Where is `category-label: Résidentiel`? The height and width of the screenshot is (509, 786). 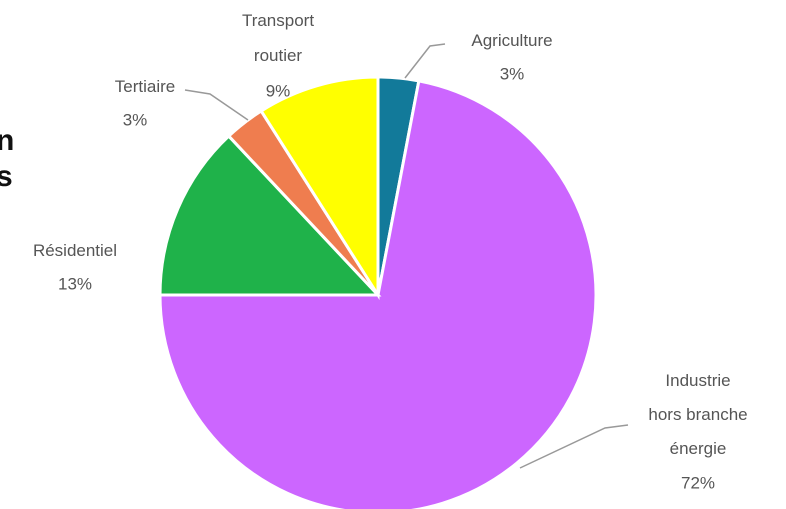 category-label: Résidentiel is located at coordinates (75, 250).